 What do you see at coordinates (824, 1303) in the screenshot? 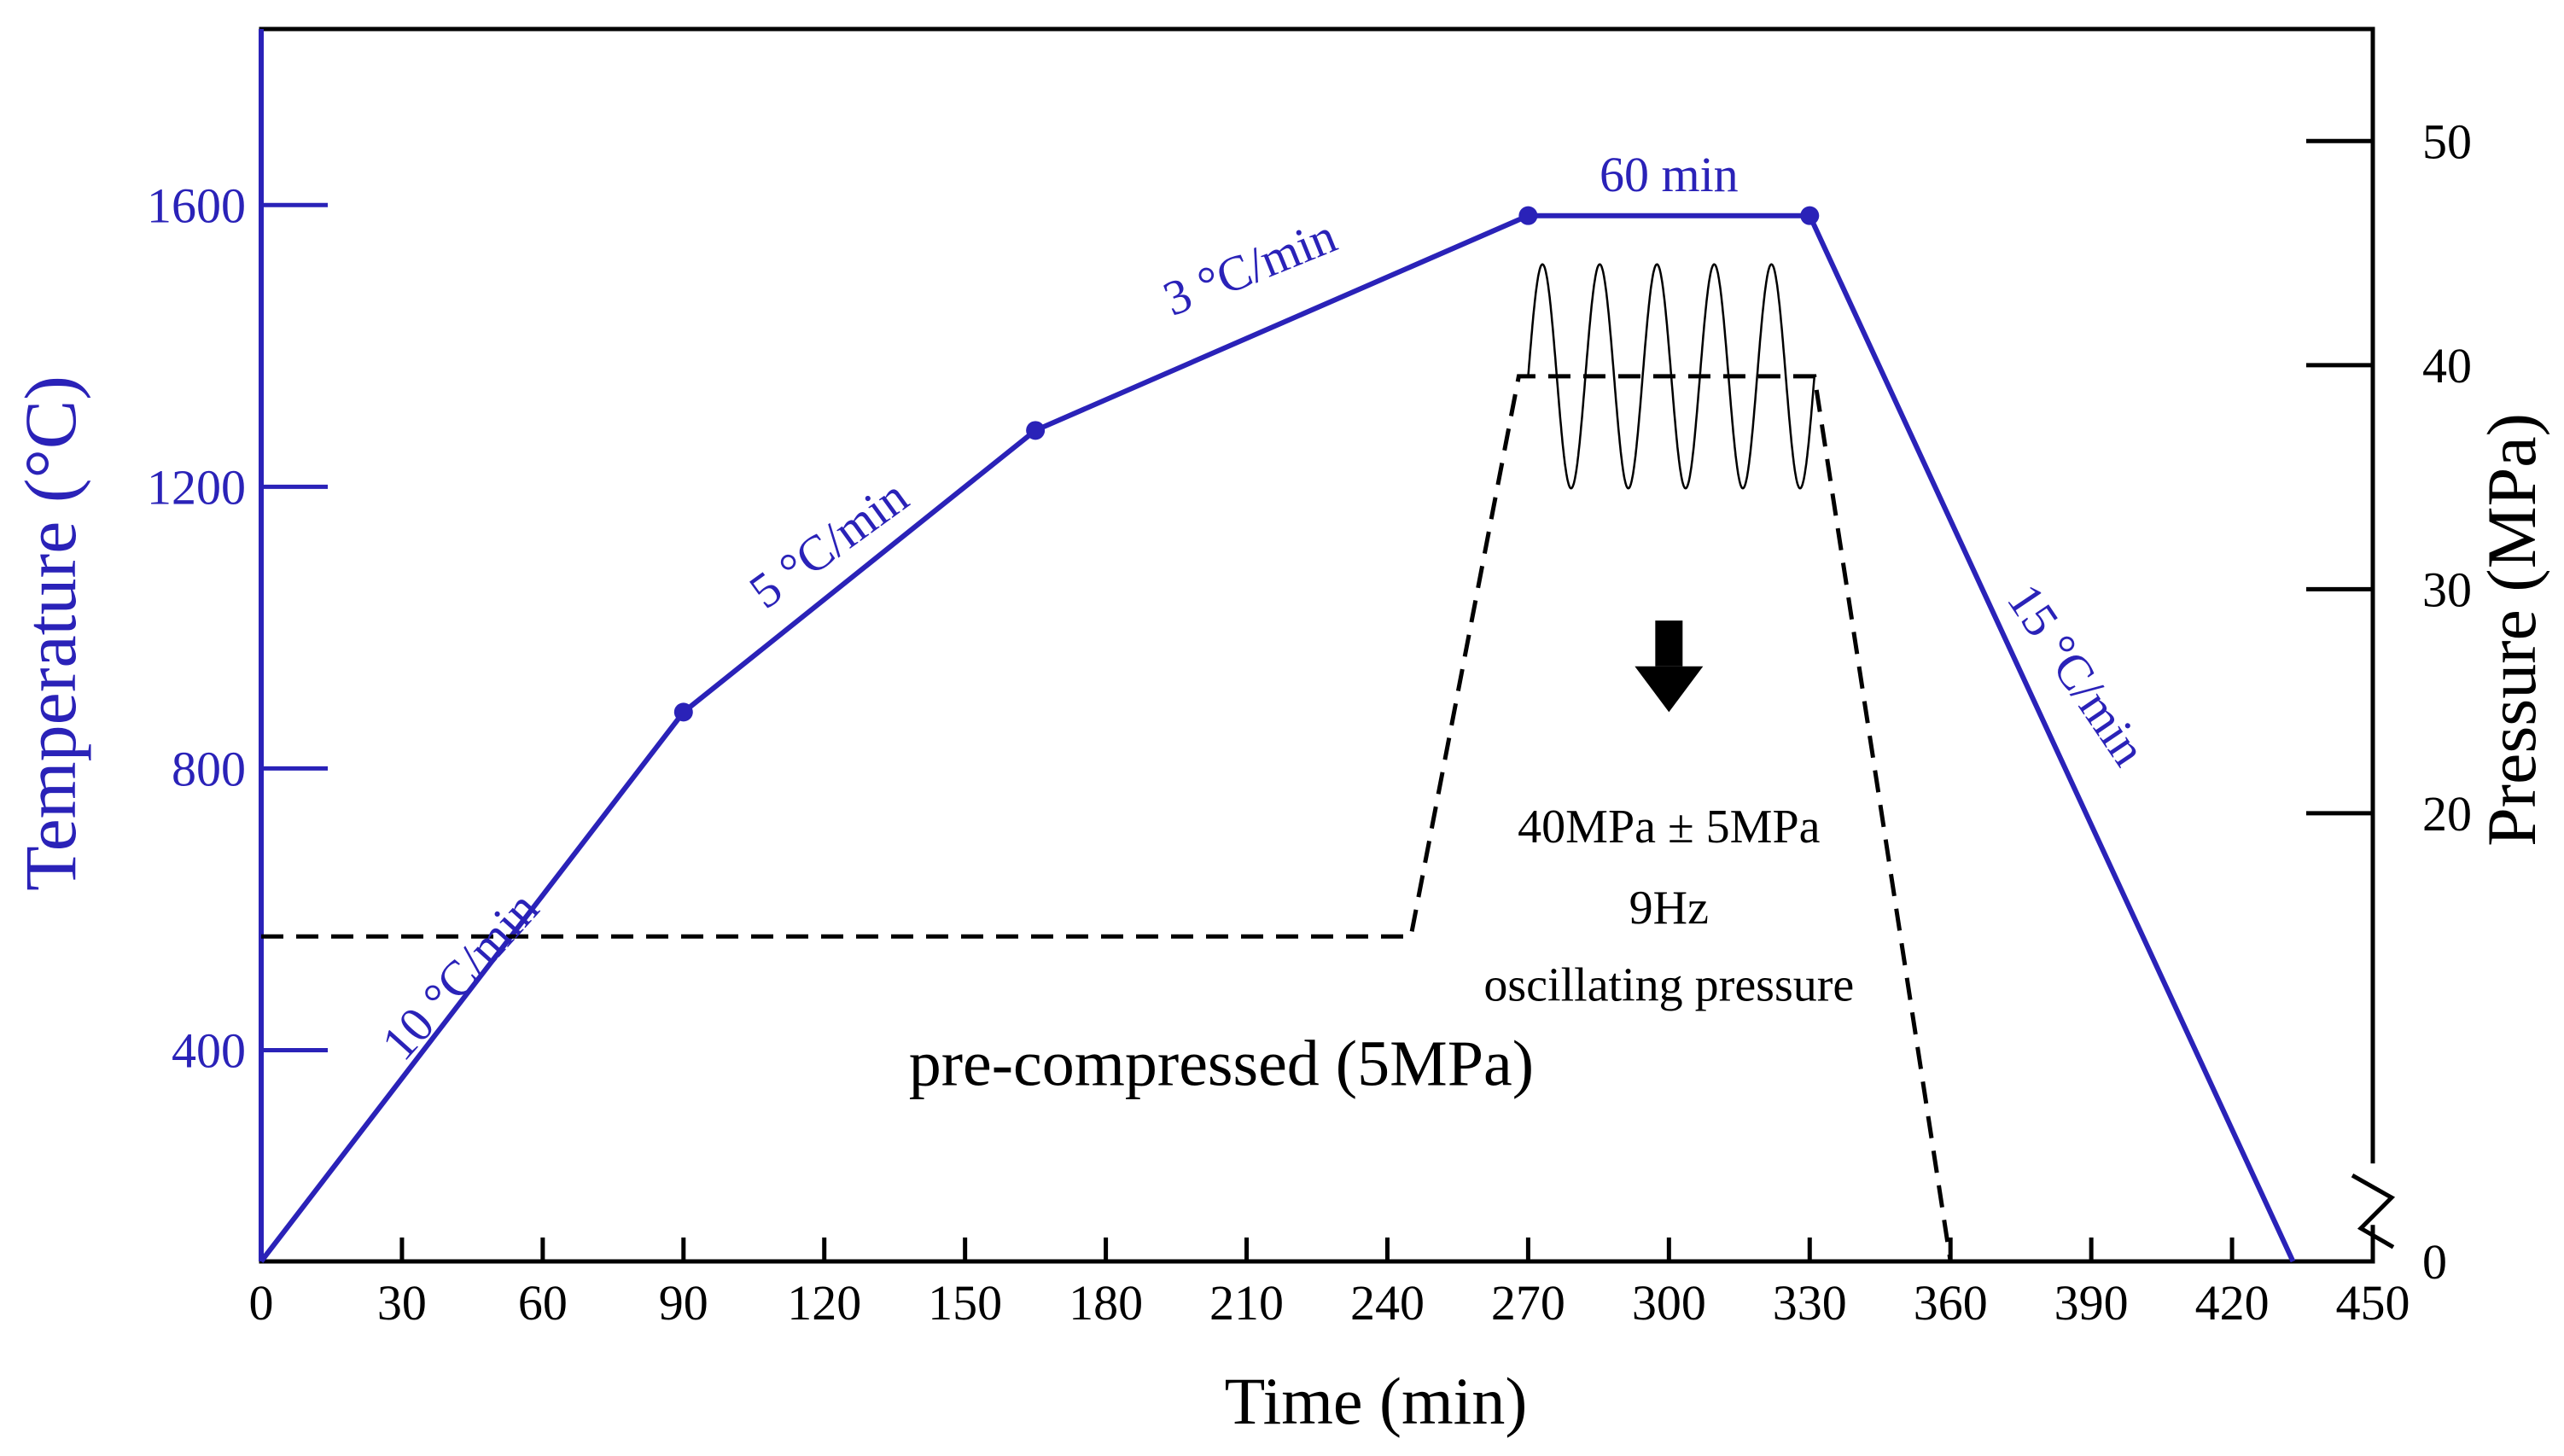
I see `x-tick-label: 120` at bounding box center [824, 1303].